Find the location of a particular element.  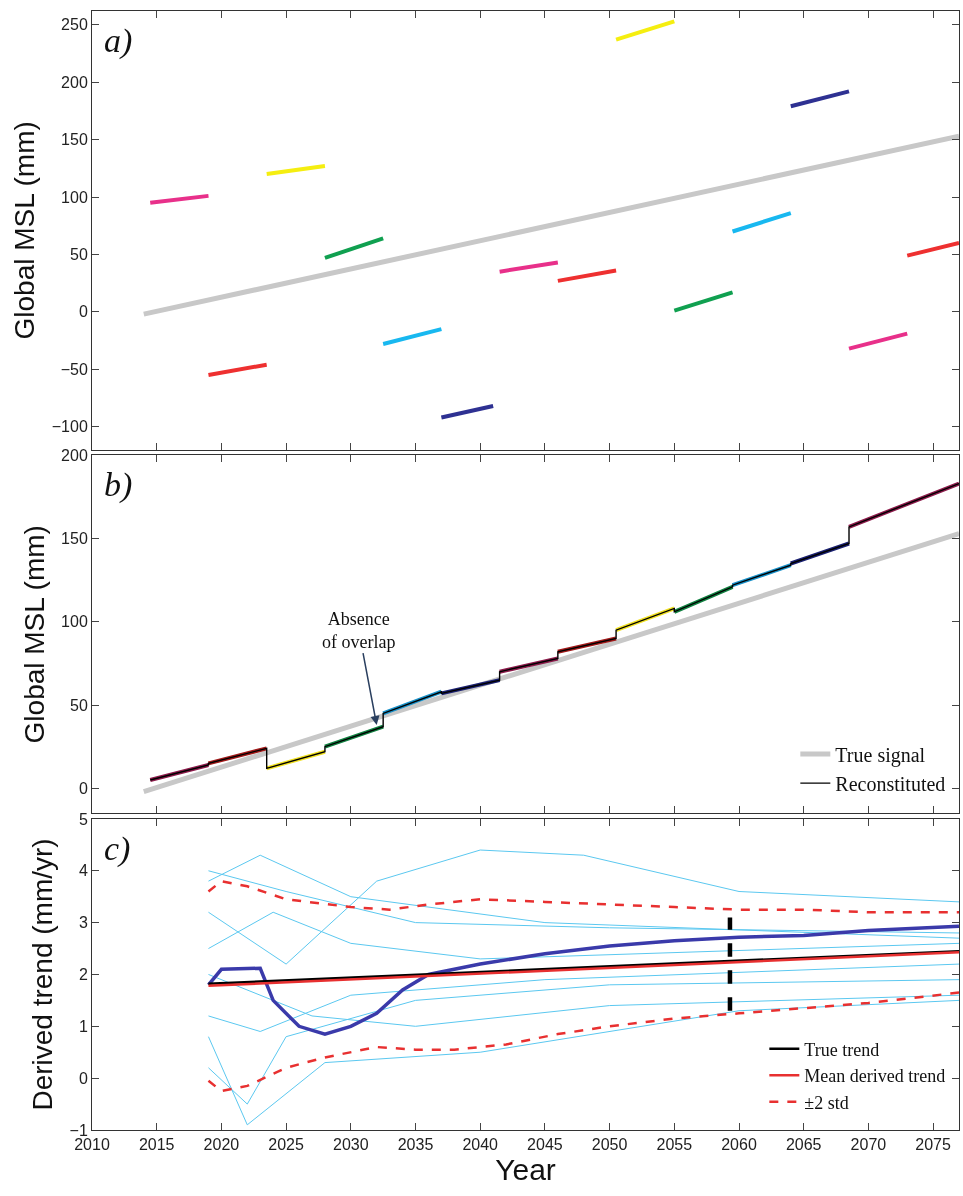

y-tick-label: 4 is located at coordinates (83, 871).